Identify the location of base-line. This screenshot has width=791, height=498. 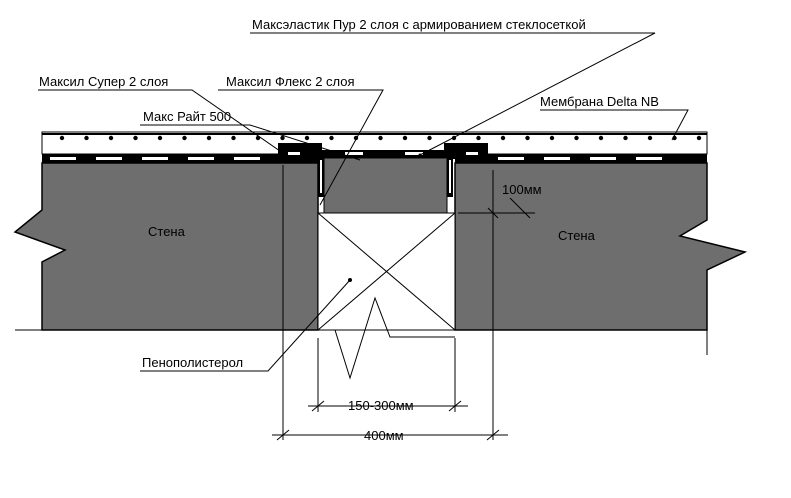
(361, 338).